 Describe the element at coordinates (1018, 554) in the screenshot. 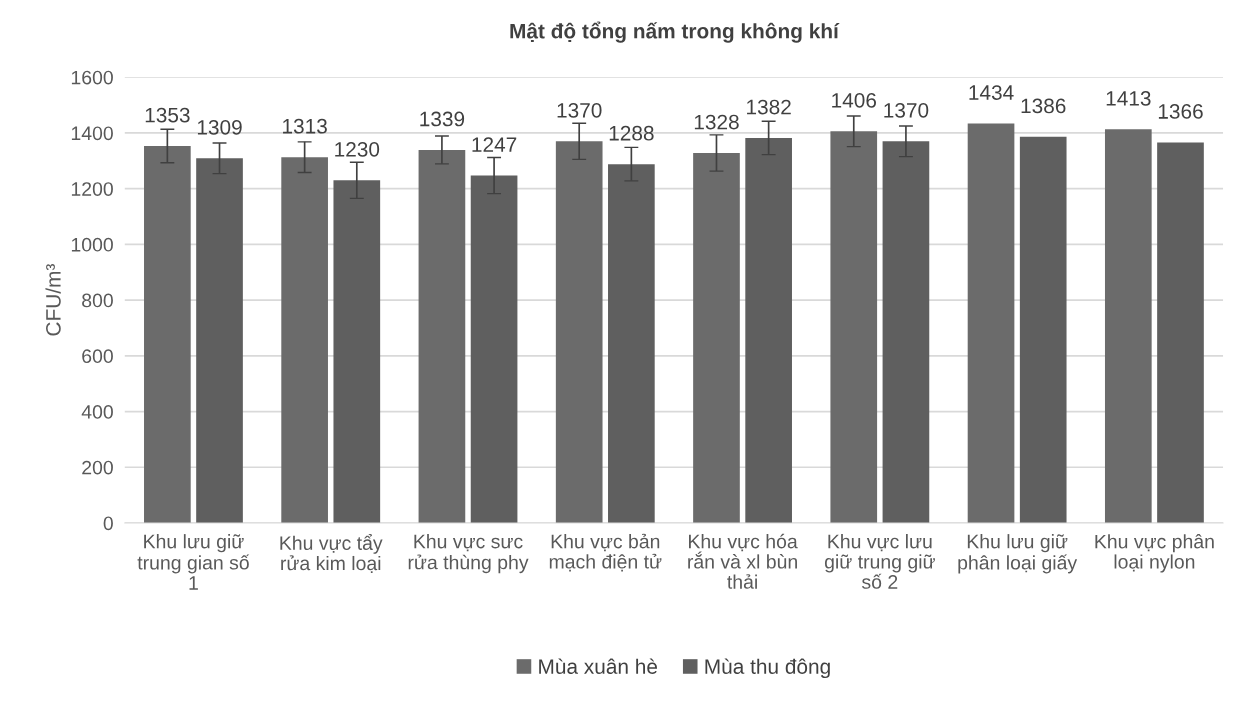

I see `x-tick-label: Khu lưu giữ phân loại giấy` at that location.